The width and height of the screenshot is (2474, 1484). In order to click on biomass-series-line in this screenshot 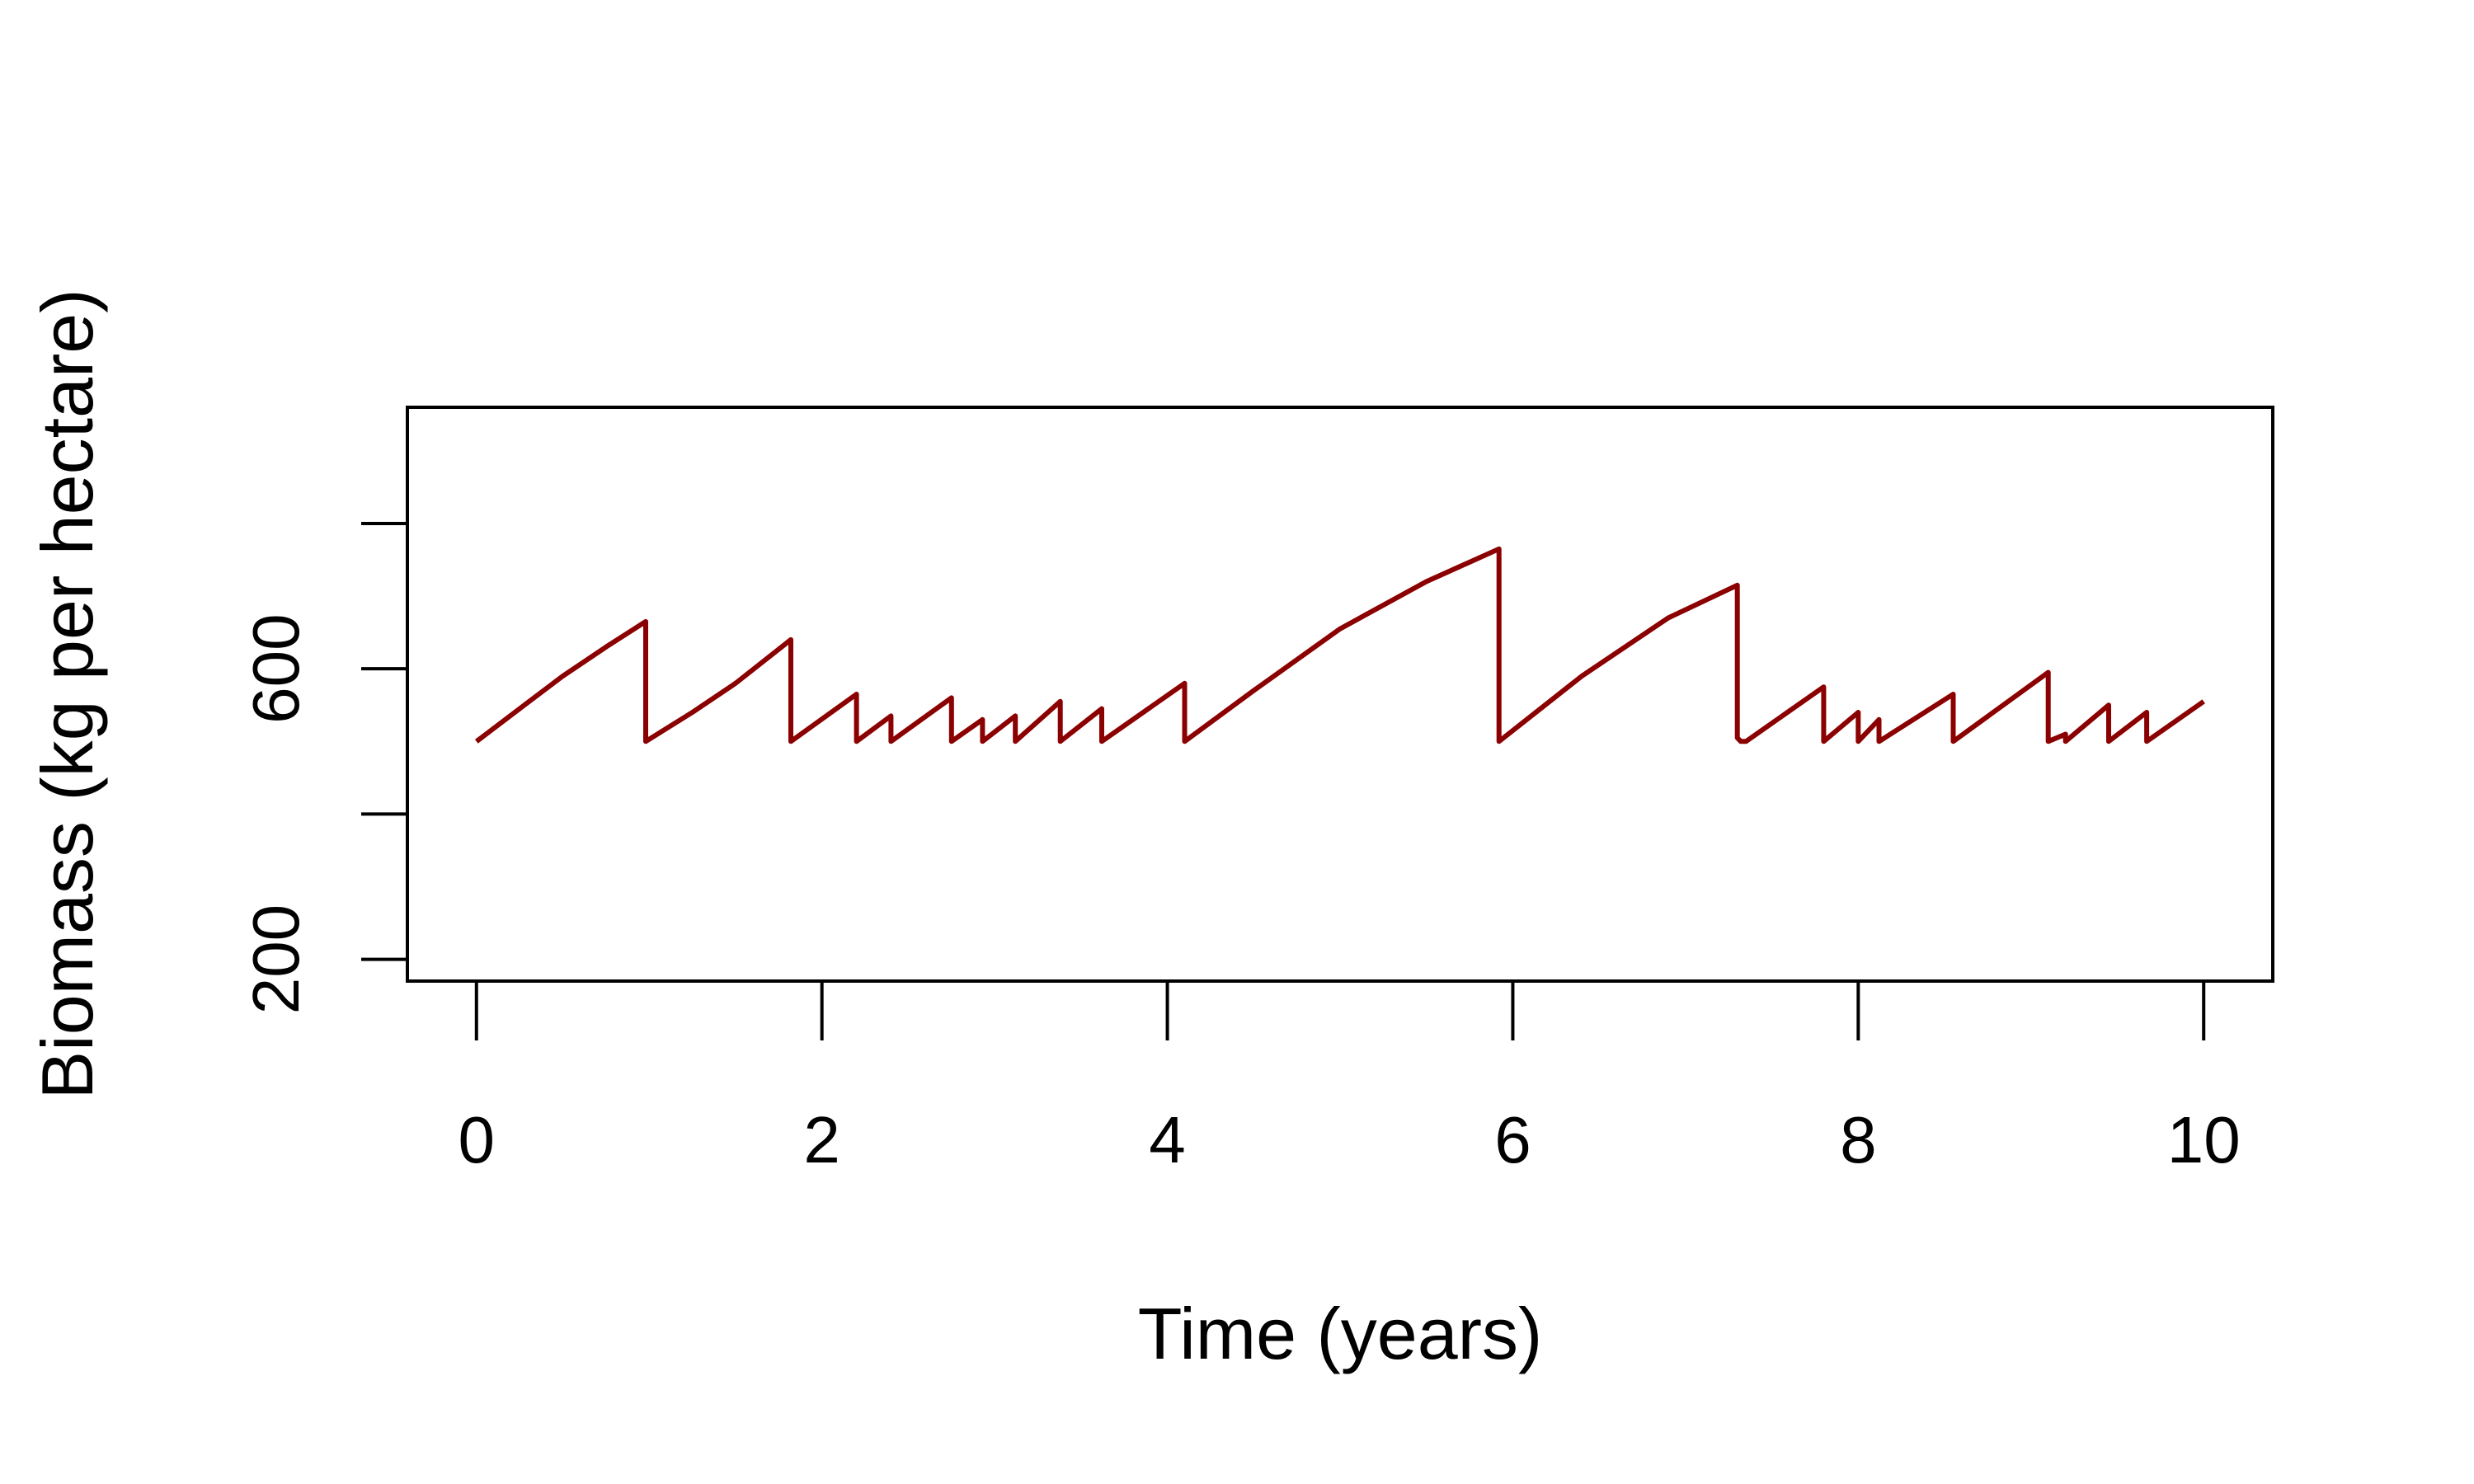, I will do `click(1339, 645)`.